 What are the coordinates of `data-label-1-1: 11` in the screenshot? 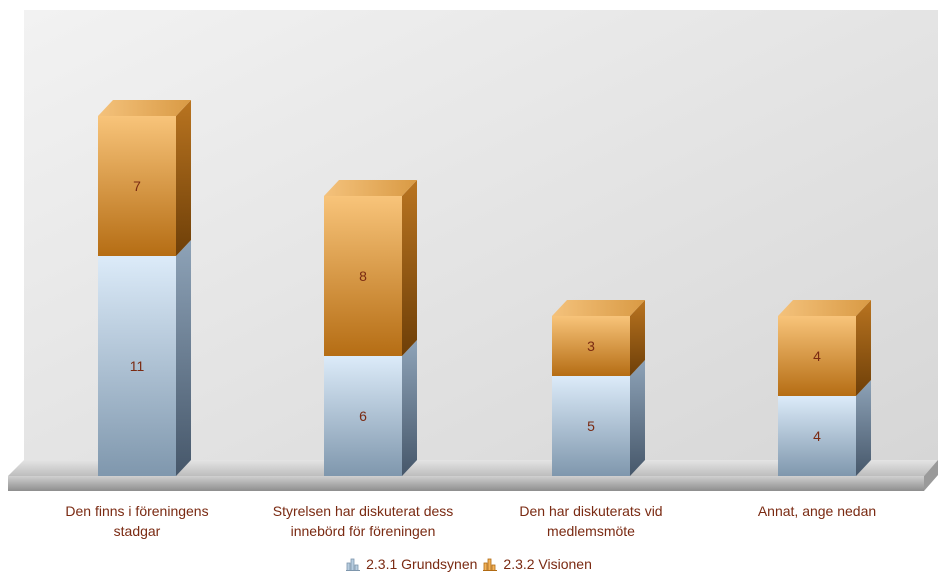 It's located at (137, 366).